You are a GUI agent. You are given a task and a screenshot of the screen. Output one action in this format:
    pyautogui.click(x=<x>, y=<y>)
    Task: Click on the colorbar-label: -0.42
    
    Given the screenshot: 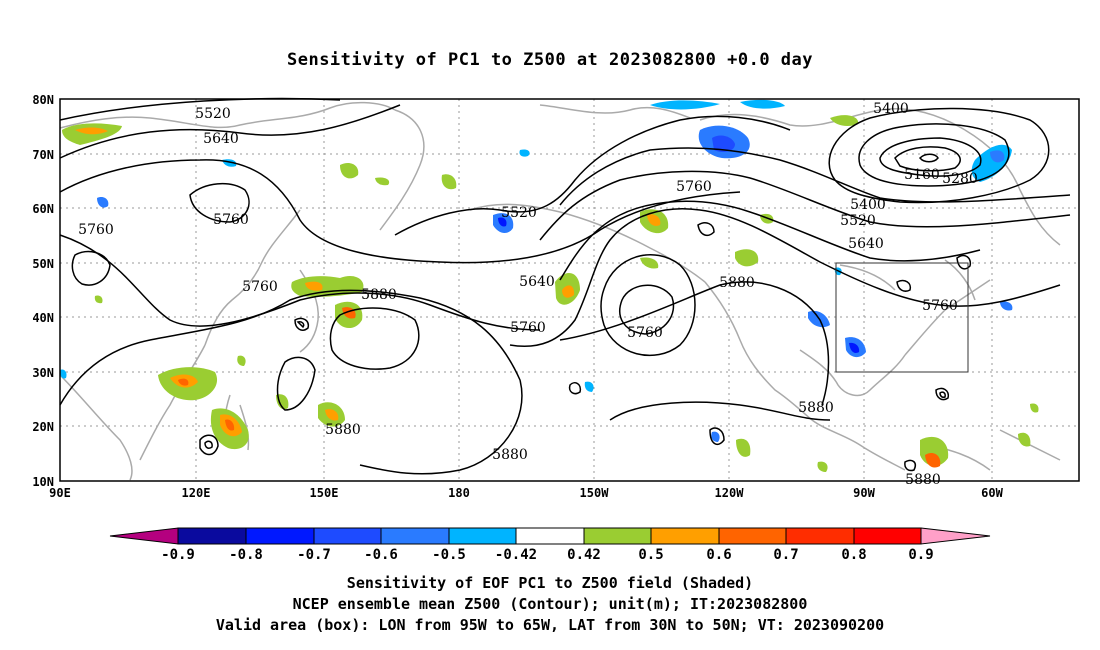 What is the action you would take?
    pyautogui.click(x=516, y=555)
    